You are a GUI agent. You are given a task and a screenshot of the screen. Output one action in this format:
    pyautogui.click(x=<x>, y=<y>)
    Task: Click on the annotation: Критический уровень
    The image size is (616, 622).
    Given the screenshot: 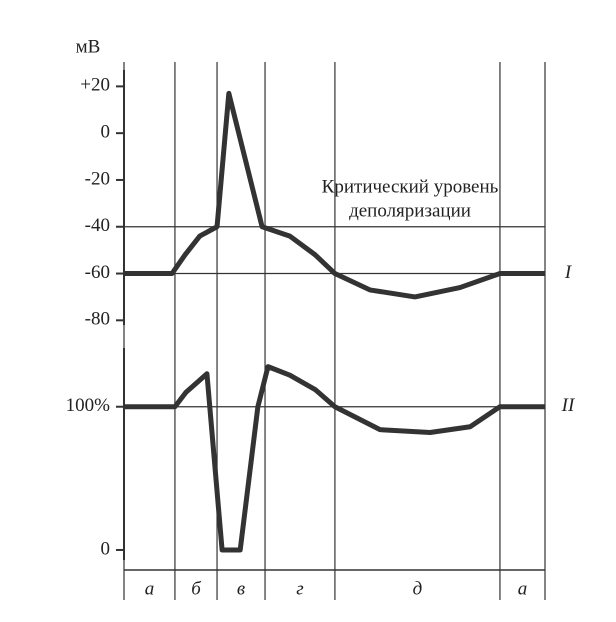 What is the action you would take?
    pyautogui.click(x=410, y=186)
    